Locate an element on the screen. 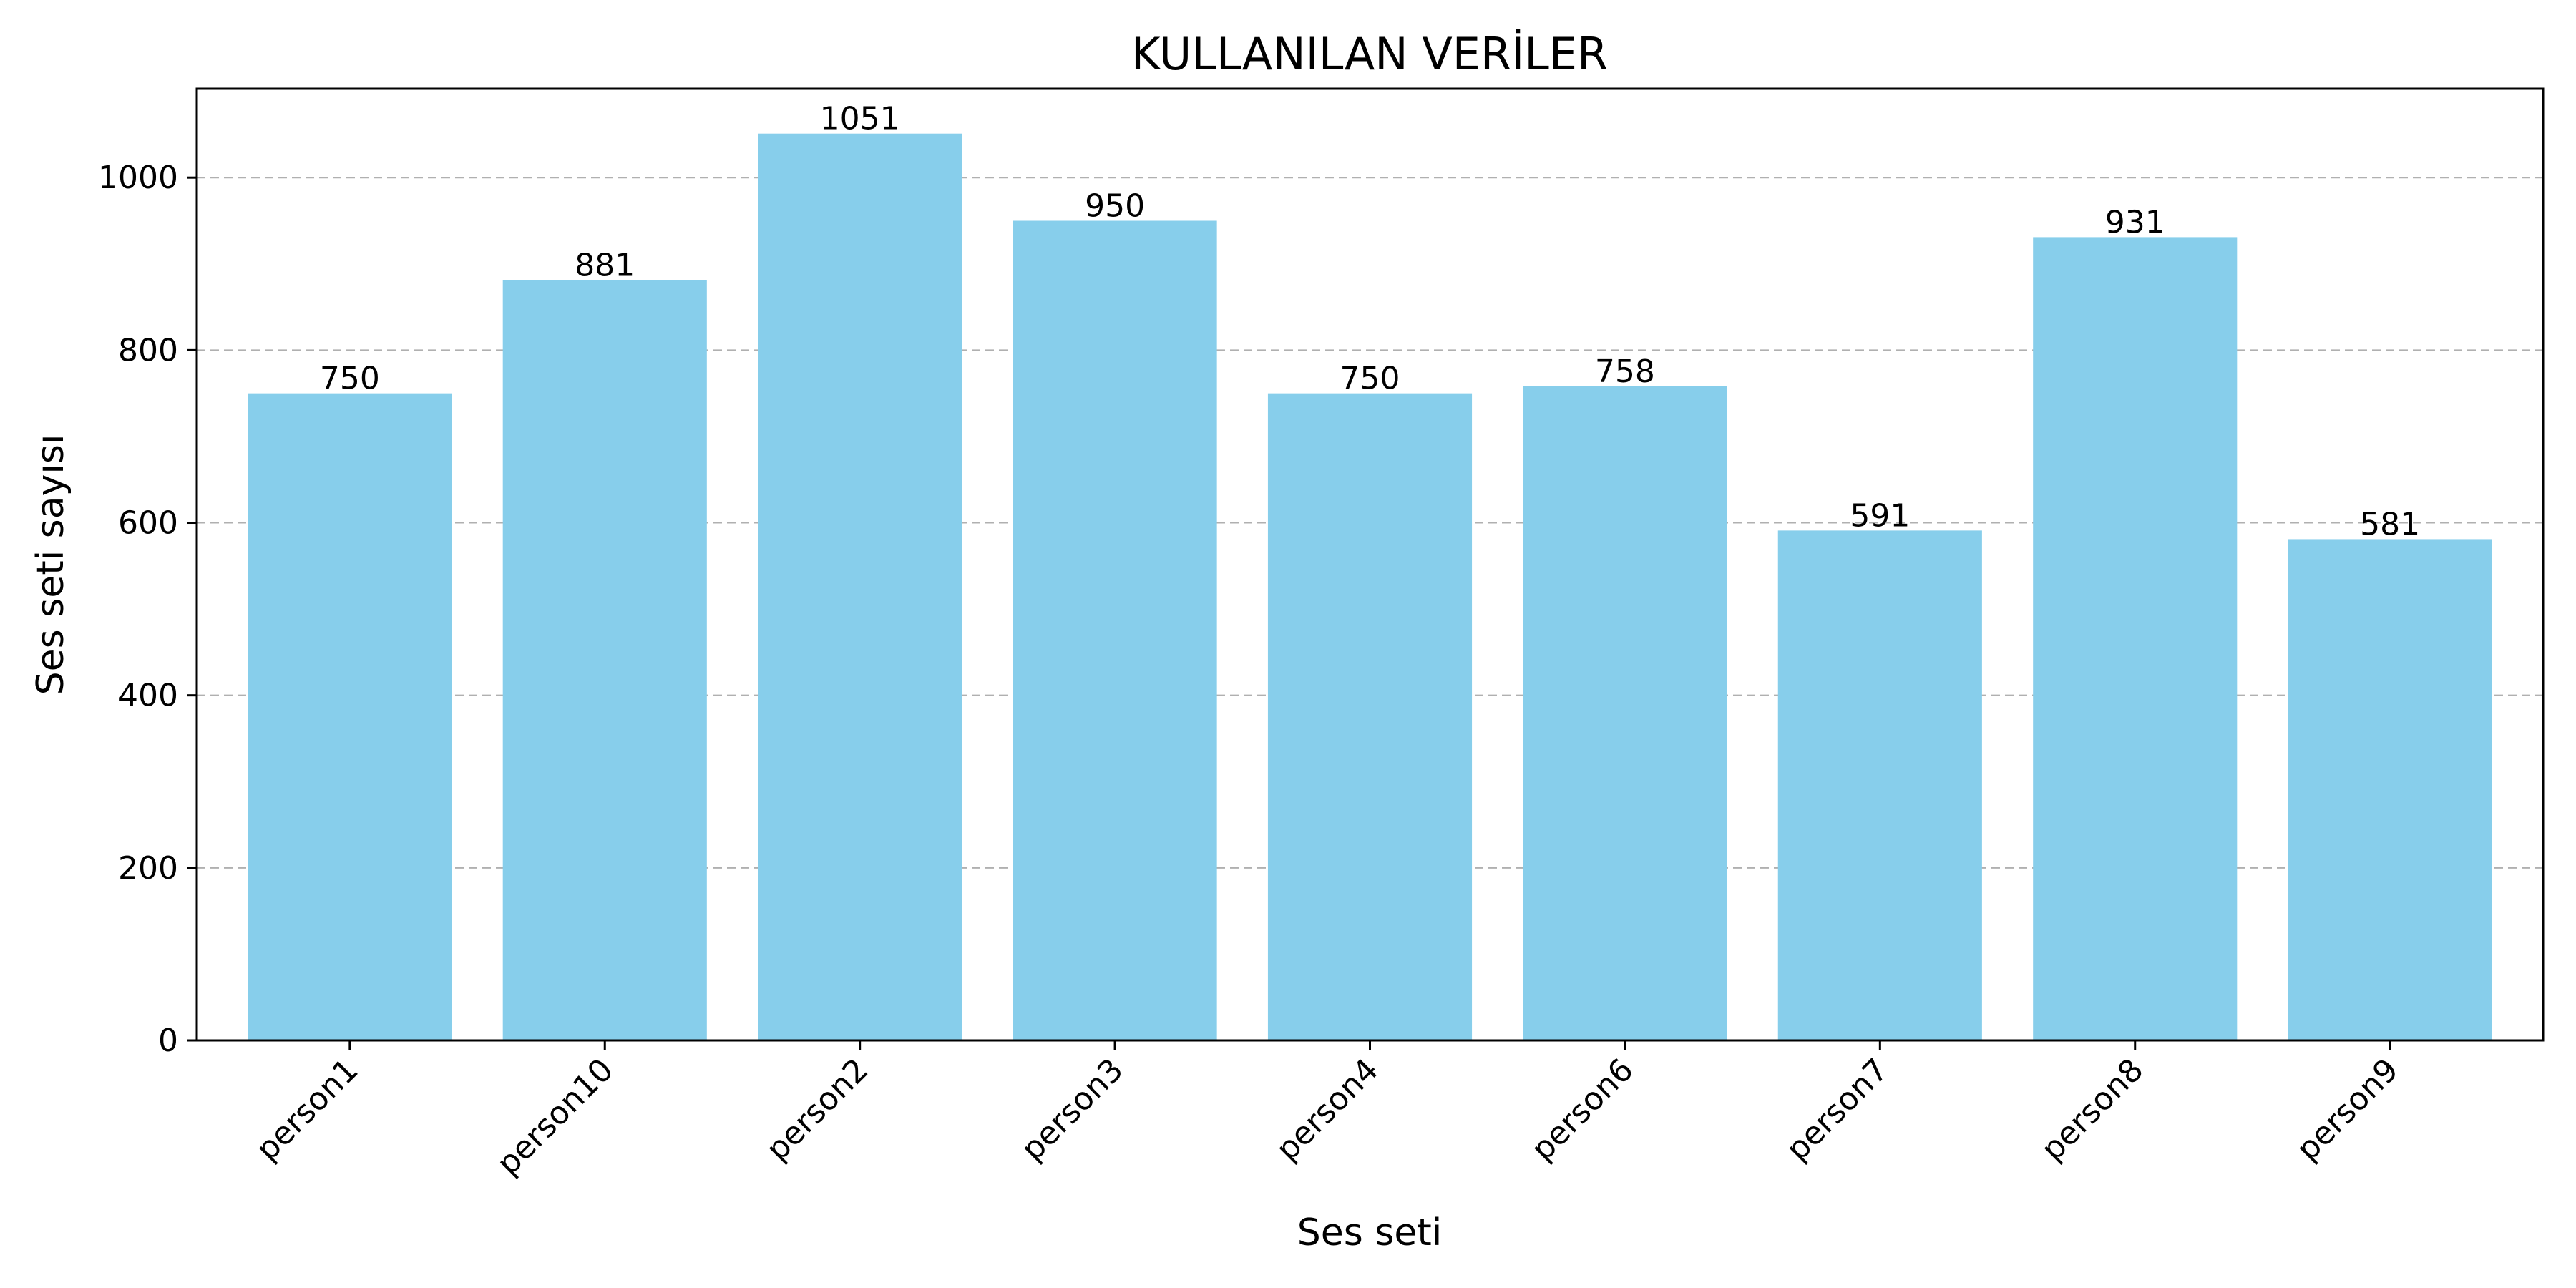  bar-person9 is located at coordinates (2390, 789).